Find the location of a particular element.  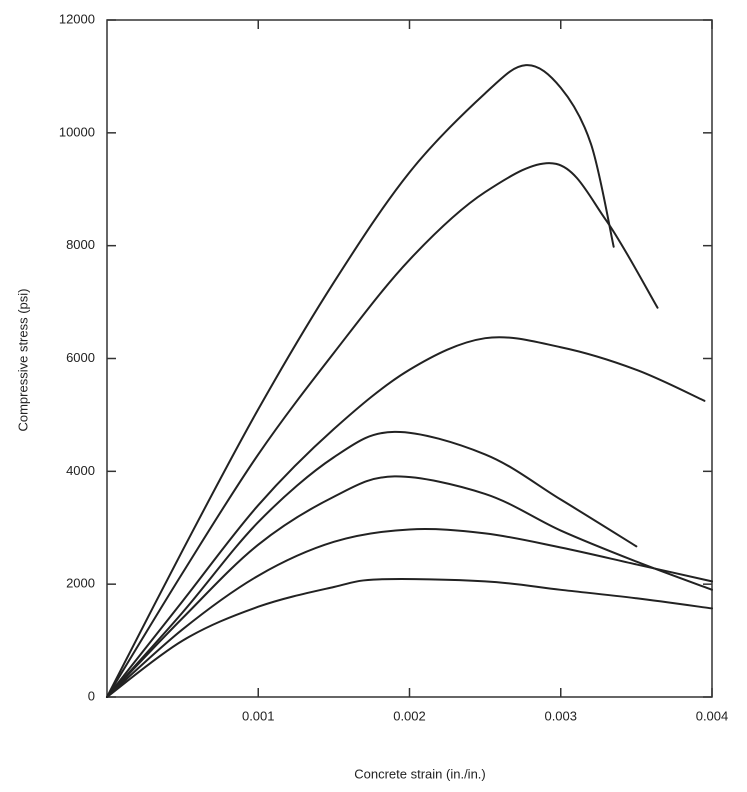

y-axis-label: Compressive stress (psi) is located at coordinates (22, 359).